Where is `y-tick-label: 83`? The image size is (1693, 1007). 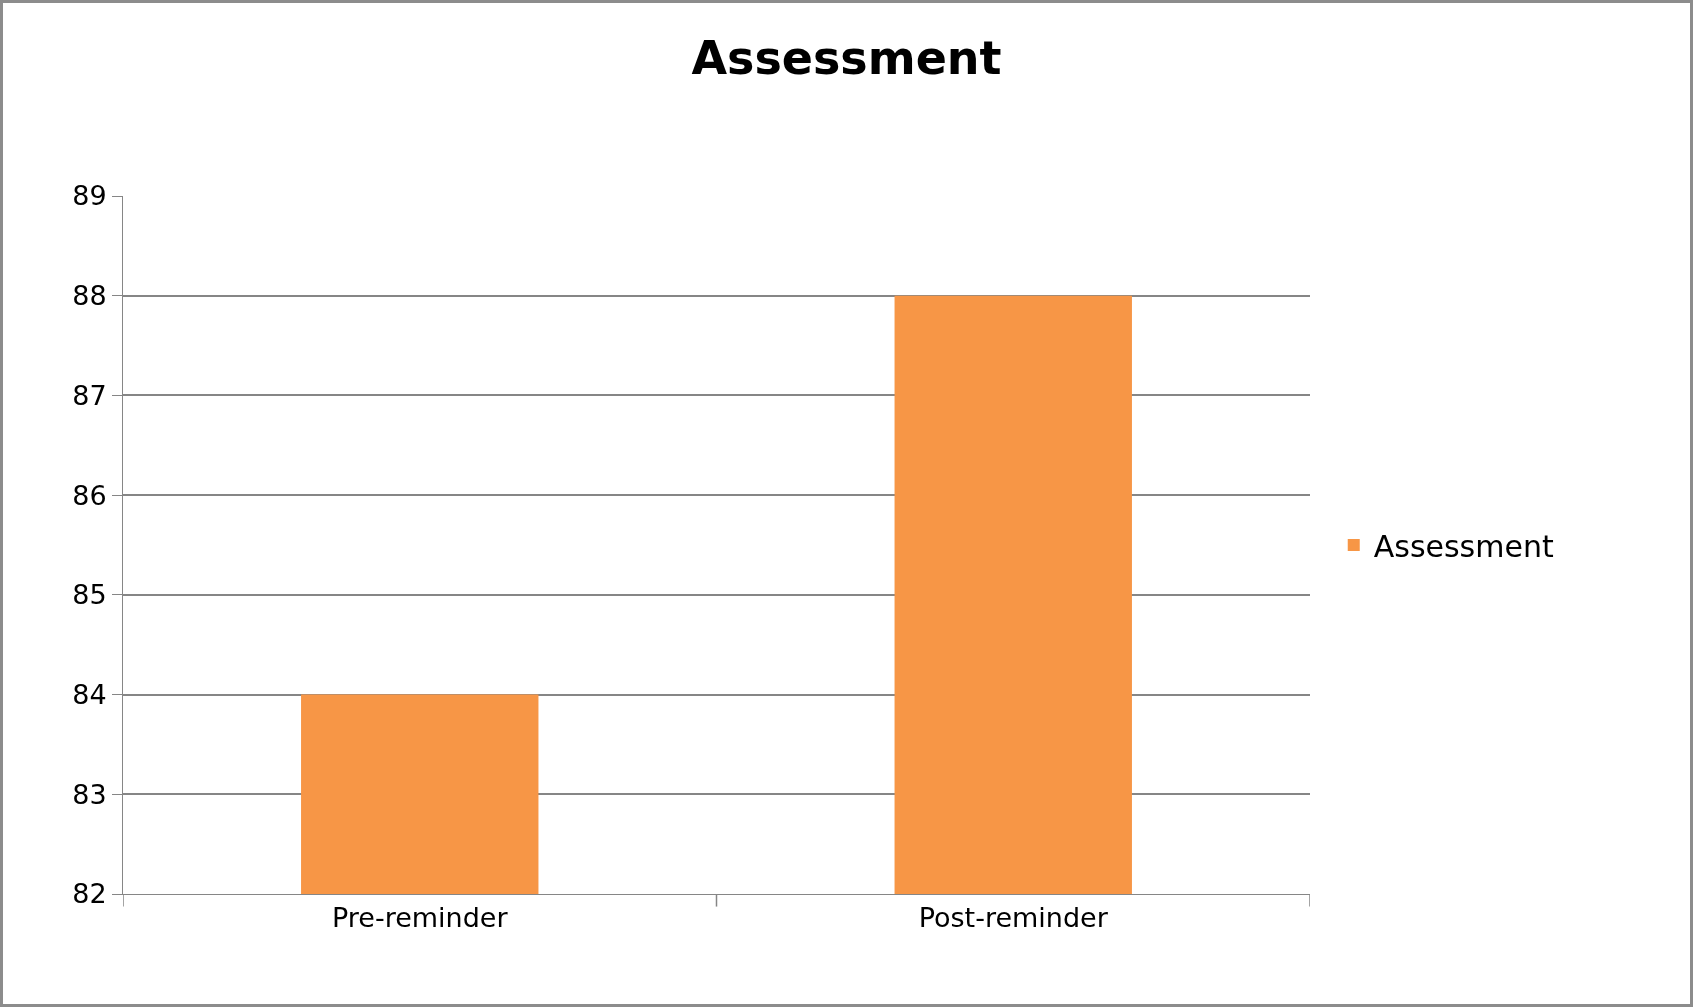
y-tick-label: 83 is located at coordinates (89, 794).